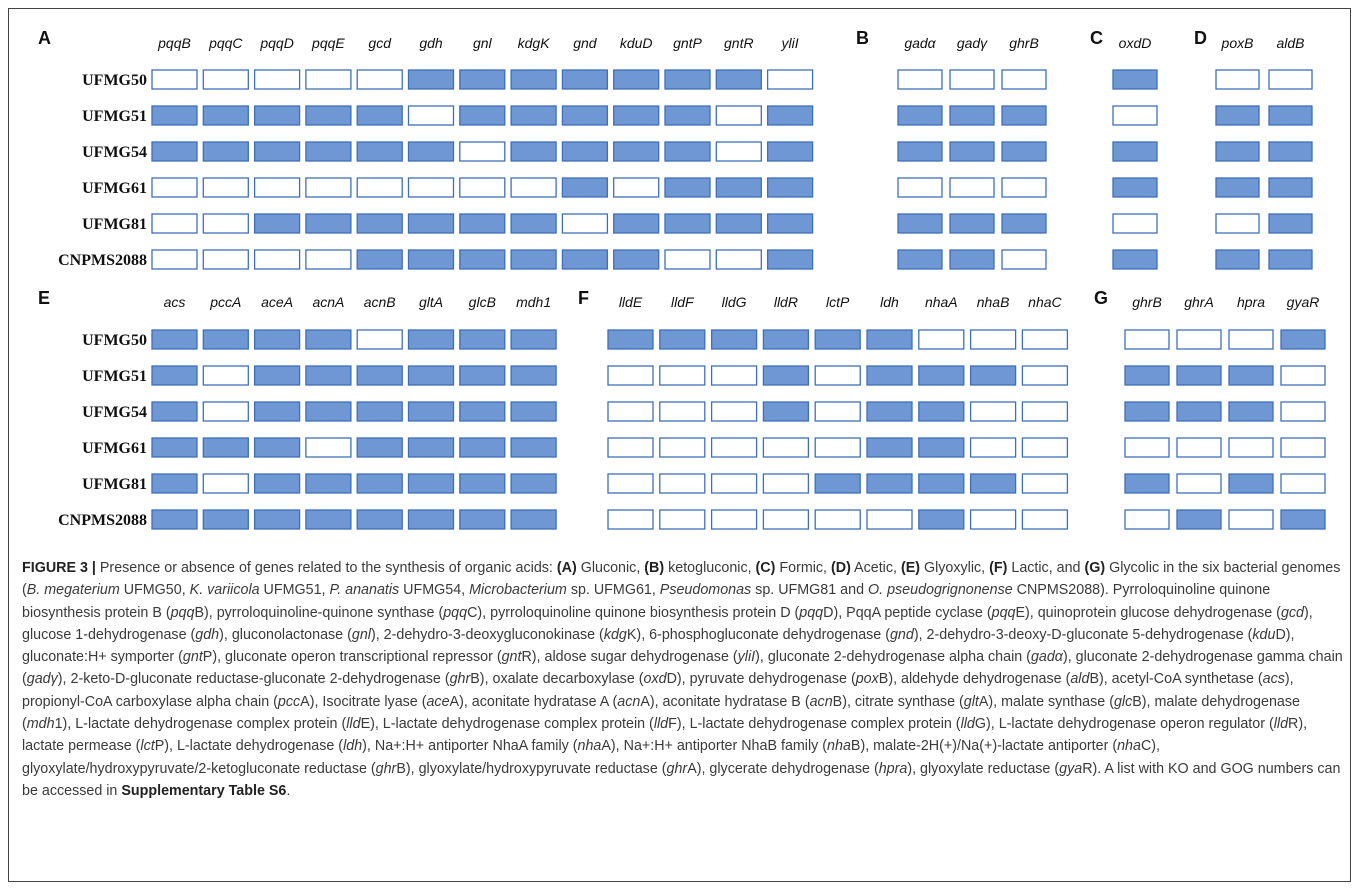 This screenshot has width=1361, height=891. I want to click on gene-label: aceA, so click(277, 302).